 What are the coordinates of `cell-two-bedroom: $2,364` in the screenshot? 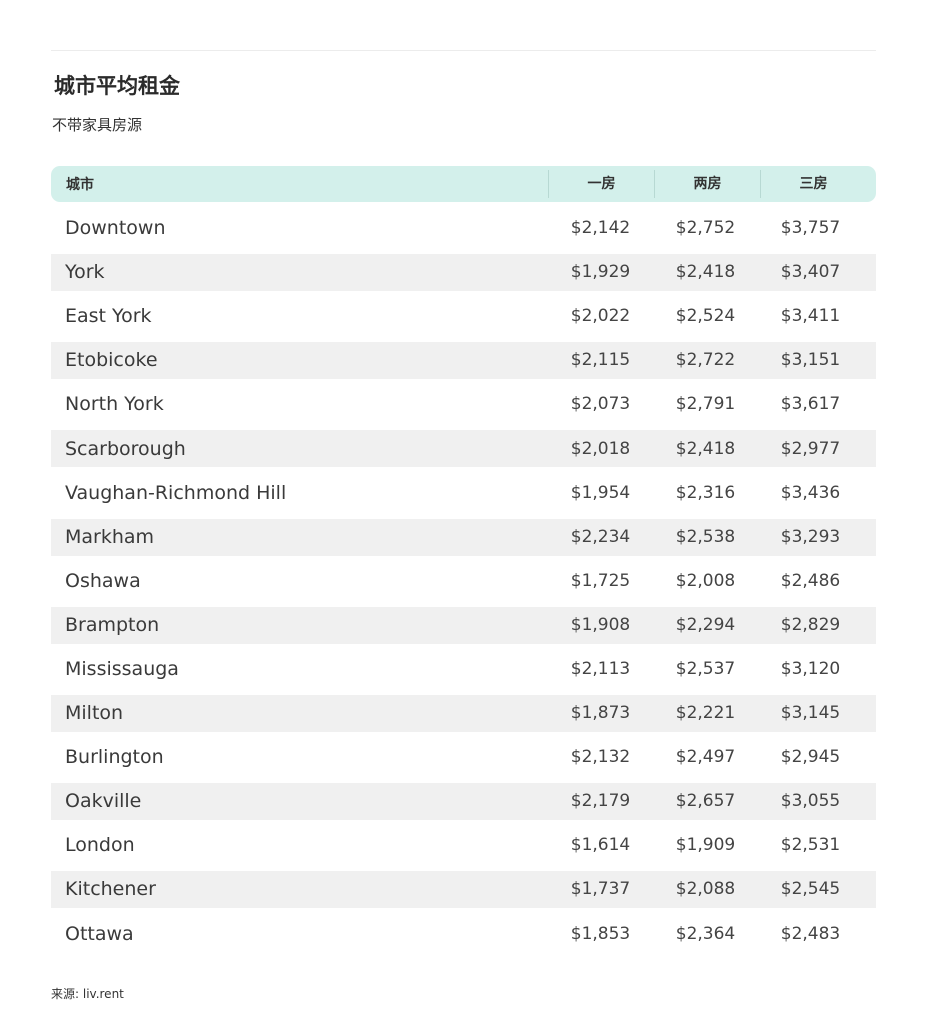 It's located at (705, 933).